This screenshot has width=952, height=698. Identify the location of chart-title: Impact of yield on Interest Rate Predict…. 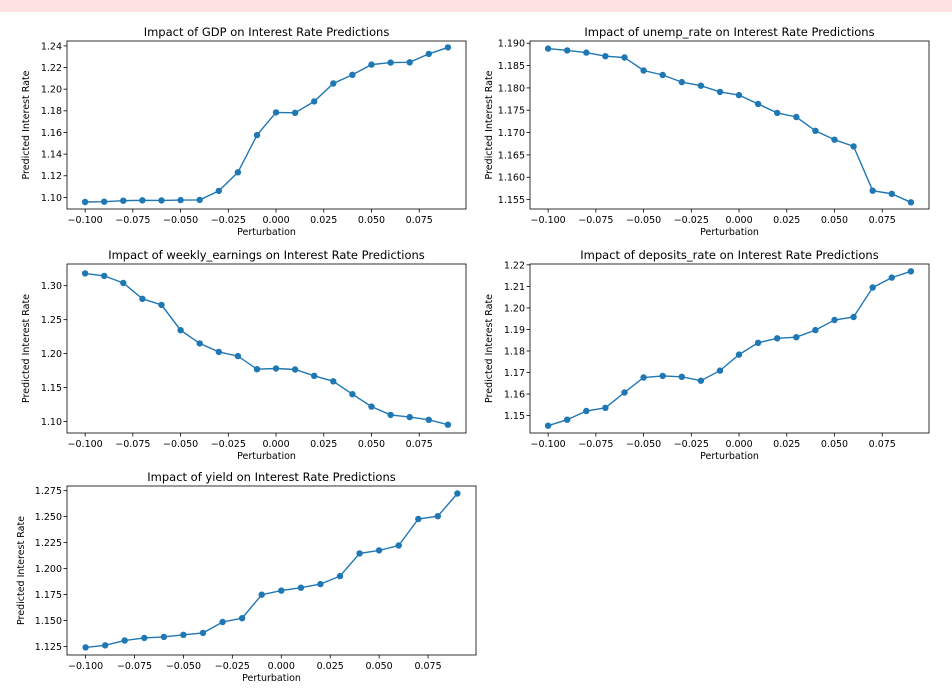
(271, 477).